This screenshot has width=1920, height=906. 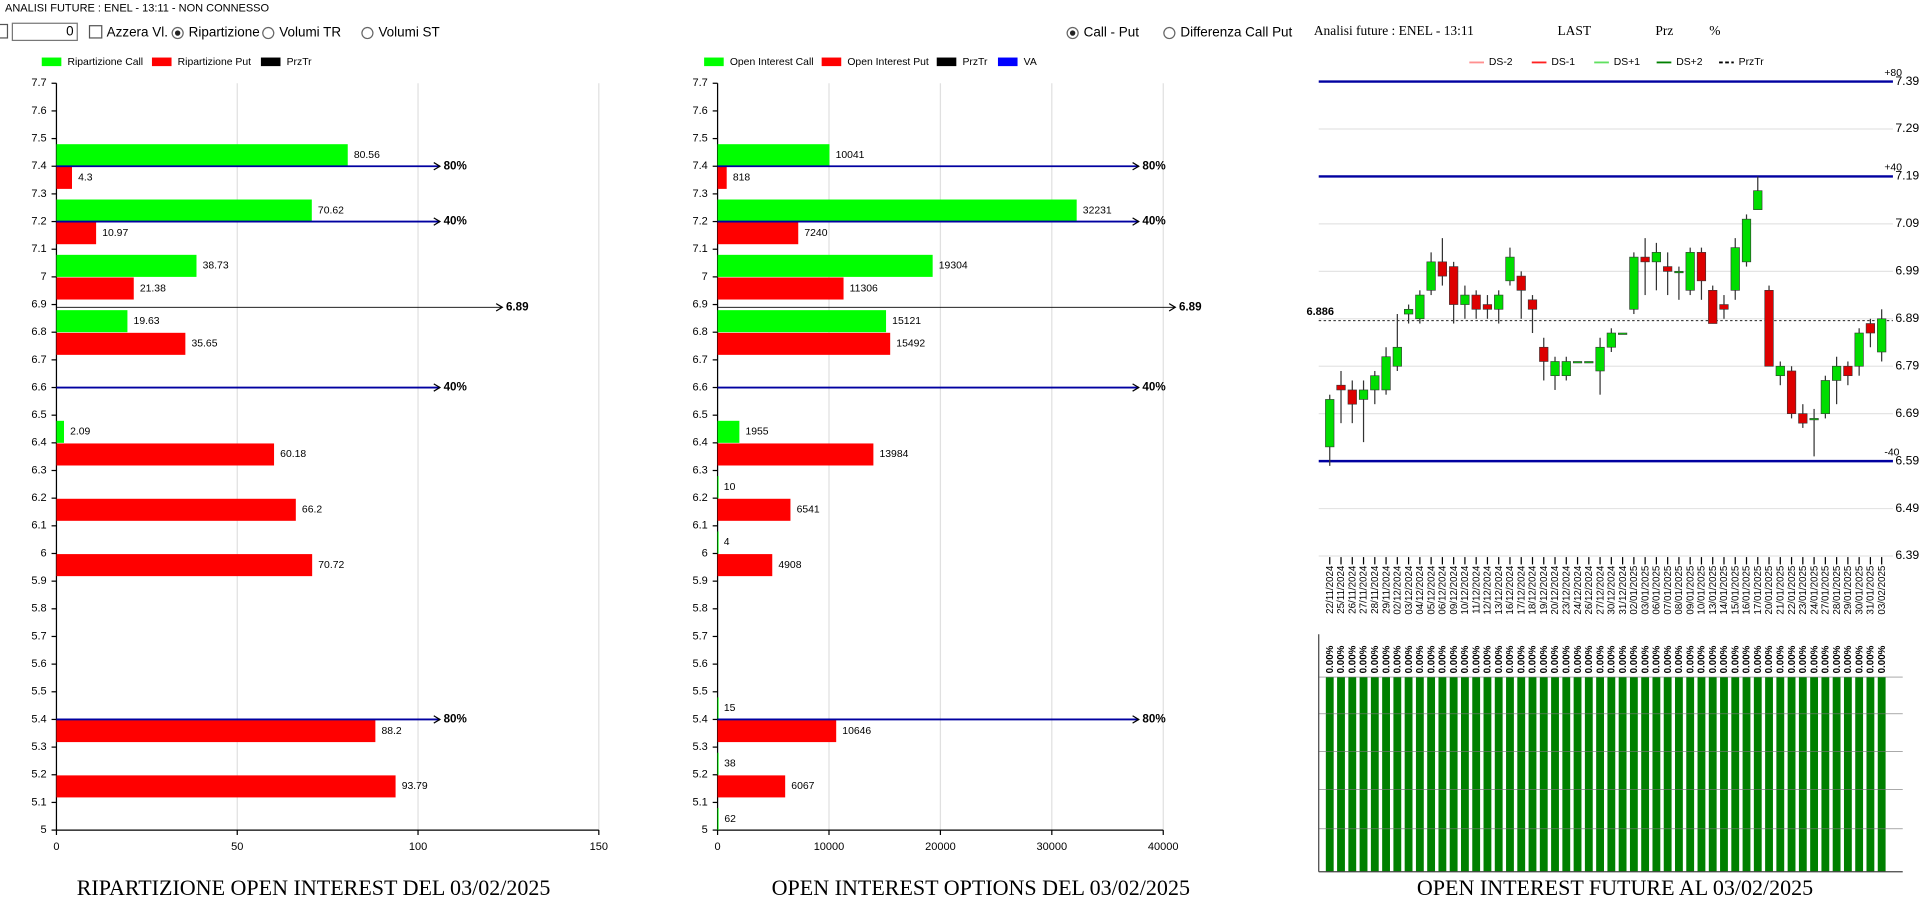 I want to click on value-label: 70.62, so click(x=331, y=210).